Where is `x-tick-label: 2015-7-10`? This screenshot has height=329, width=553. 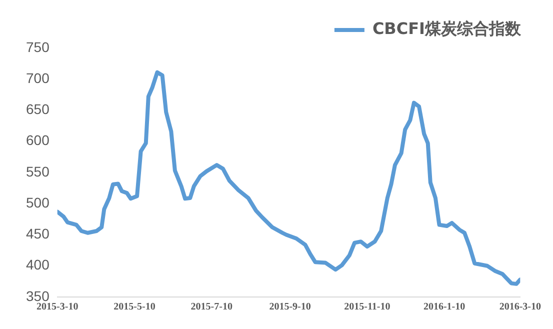 x-tick-label: 2015-7-10 is located at coordinates (211, 307).